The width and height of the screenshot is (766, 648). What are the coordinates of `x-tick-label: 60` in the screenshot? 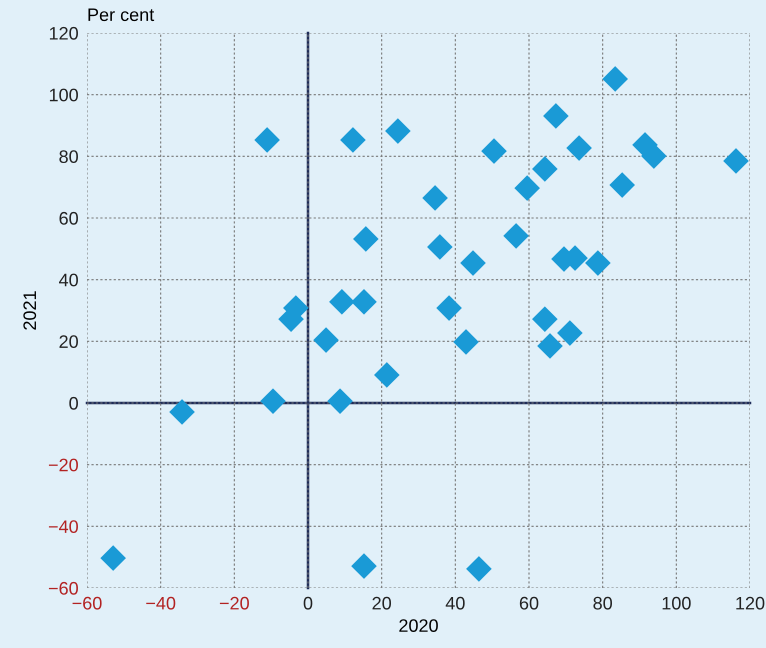 It's located at (529, 603).